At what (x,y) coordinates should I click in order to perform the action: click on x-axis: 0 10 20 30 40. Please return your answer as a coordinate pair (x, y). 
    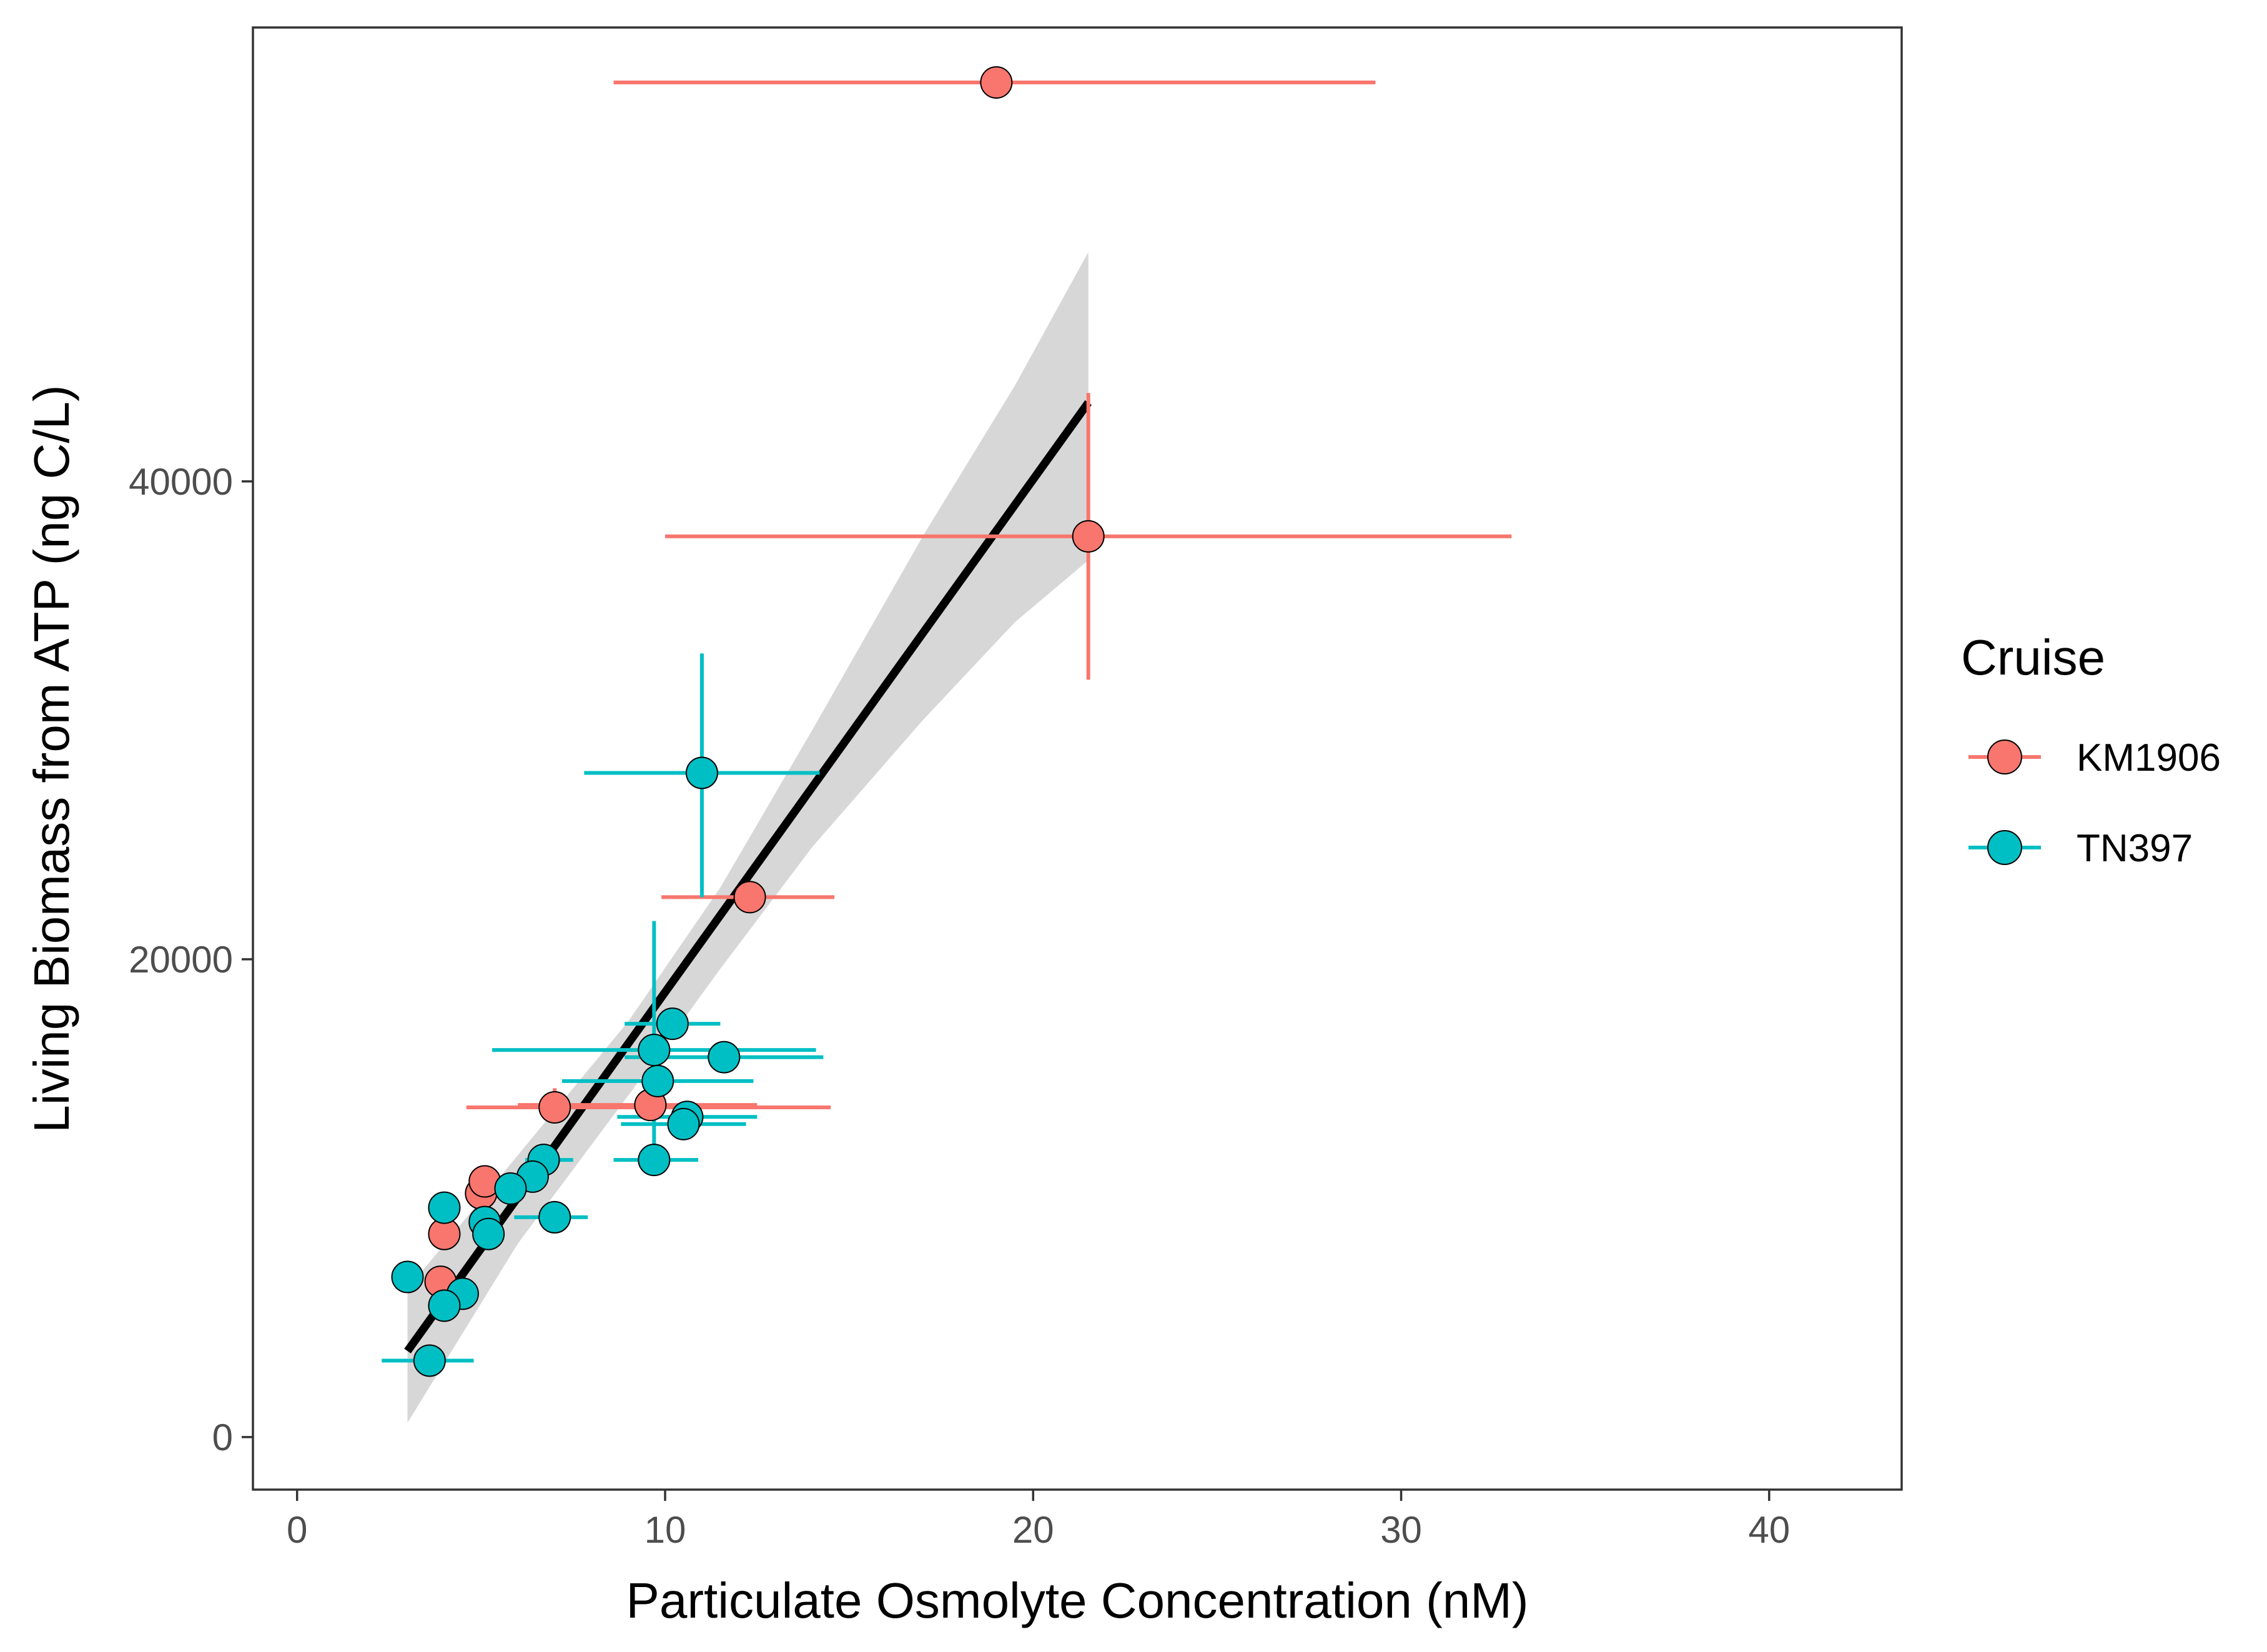
    Looking at the image, I should click on (1038, 1520).